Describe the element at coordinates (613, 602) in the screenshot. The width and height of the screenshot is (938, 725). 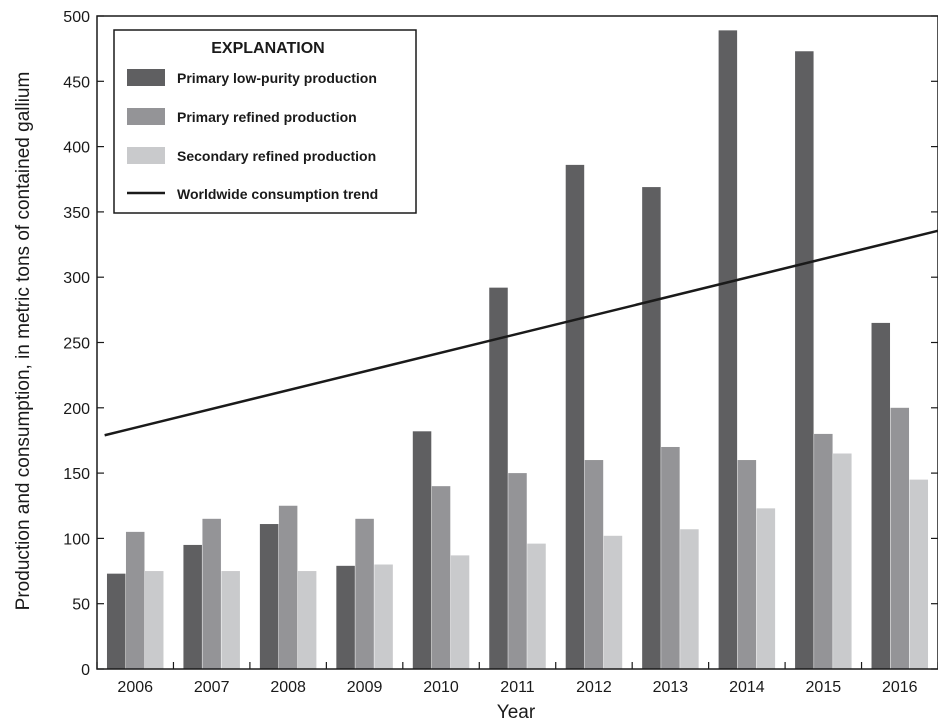
I see `bar-secondary-refined-production-2012` at that location.